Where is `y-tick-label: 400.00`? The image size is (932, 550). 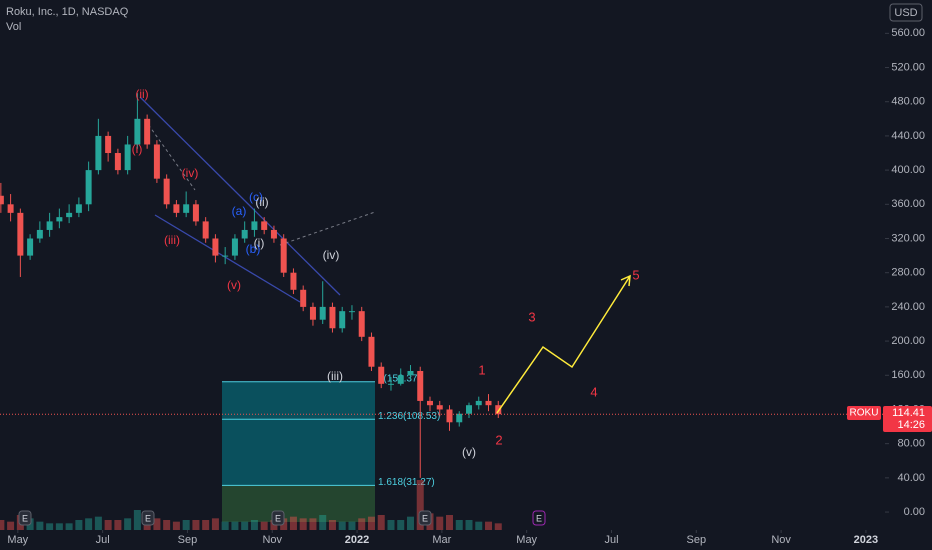
y-tick-label: 400.00 is located at coordinates (908, 170).